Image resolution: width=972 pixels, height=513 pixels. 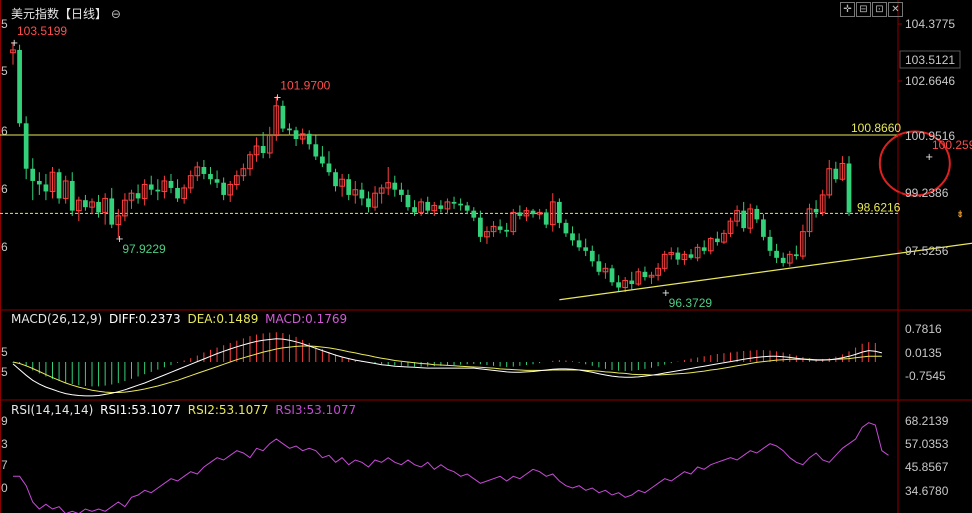 What do you see at coordinates (930, 24) in the screenshot?
I see `y-tick-label: 104.3775` at bounding box center [930, 24].